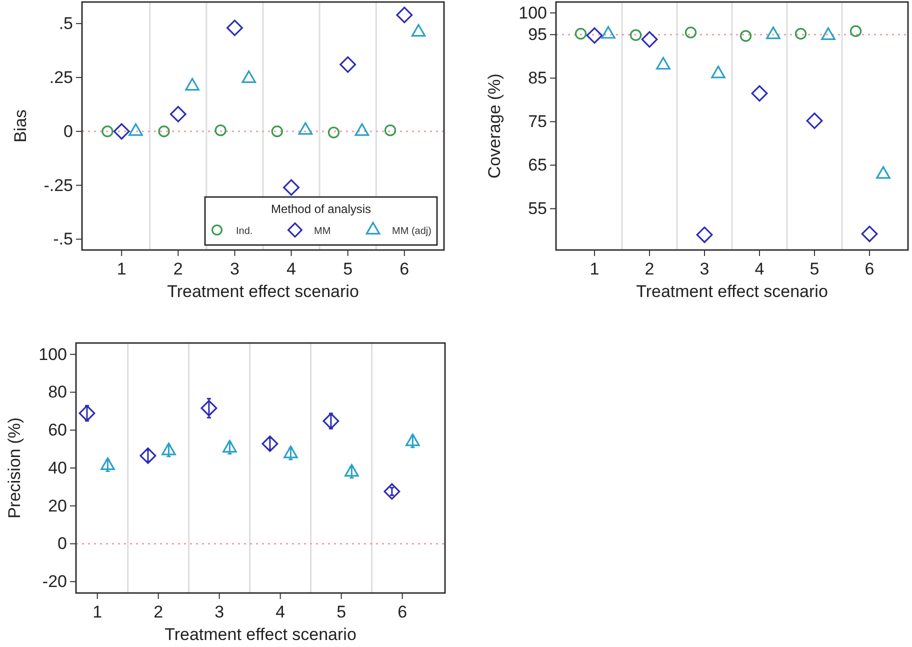  I want to click on y-tick-label: -.25, so click(58, 185).